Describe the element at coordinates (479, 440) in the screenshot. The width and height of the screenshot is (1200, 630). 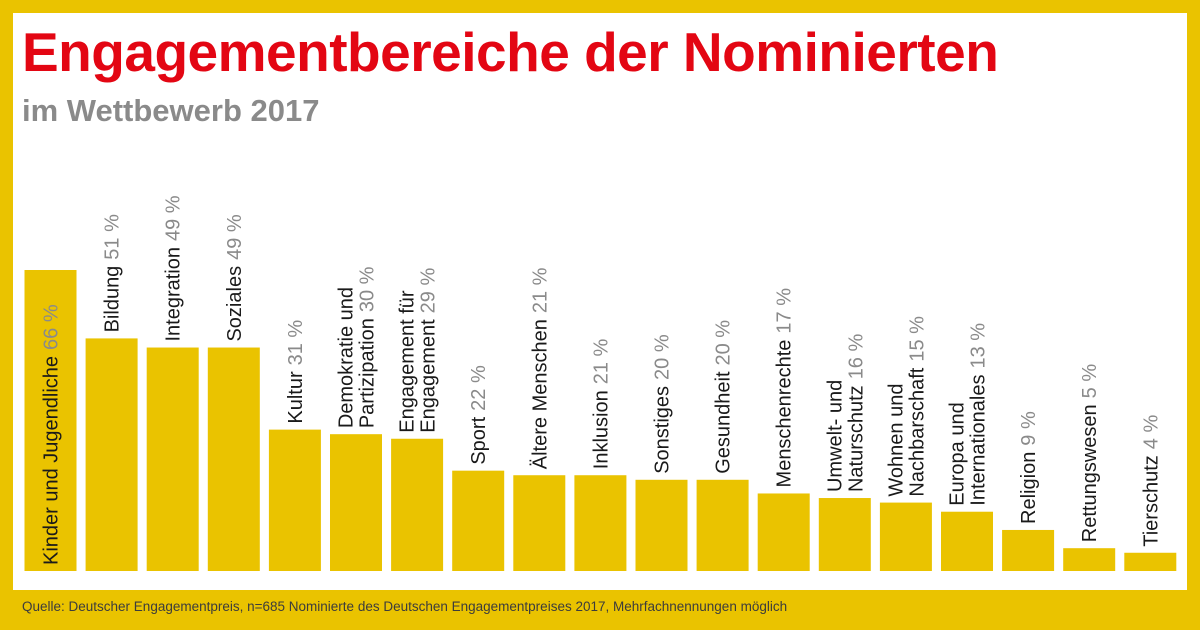
I see `category-label: Sport` at that location.